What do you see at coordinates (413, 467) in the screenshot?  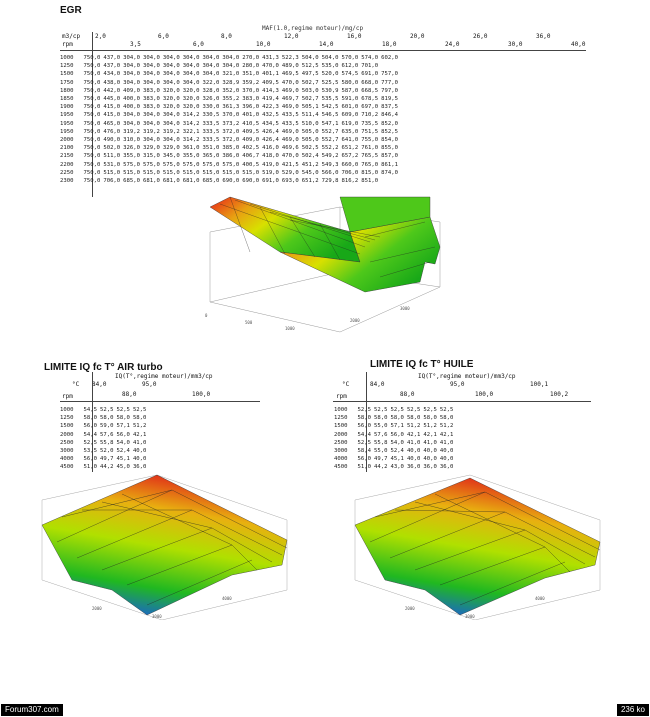 I see `table-cell: 36,0` at bounding box center [413, 467].